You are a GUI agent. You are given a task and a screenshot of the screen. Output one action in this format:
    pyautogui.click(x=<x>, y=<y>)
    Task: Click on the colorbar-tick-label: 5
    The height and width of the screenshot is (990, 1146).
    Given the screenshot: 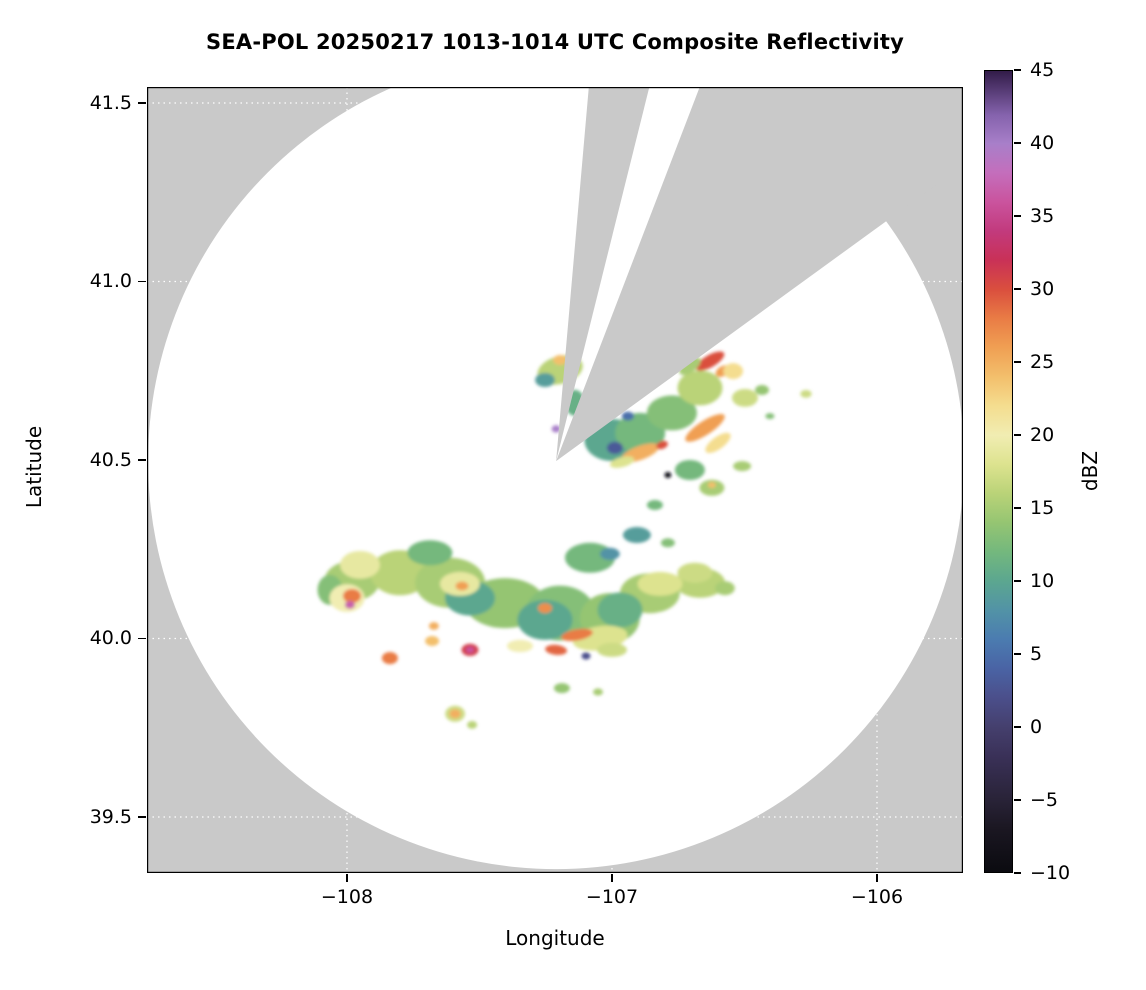 What is the action you would take?
    pyautogui.click(x=1036, y=654)
    